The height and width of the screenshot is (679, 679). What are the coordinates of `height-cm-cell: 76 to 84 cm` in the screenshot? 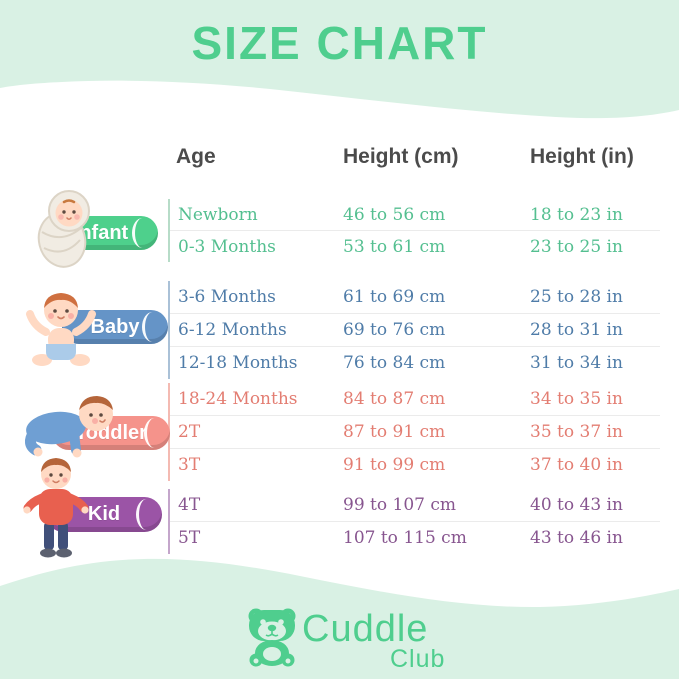 It's located at (394, 363).